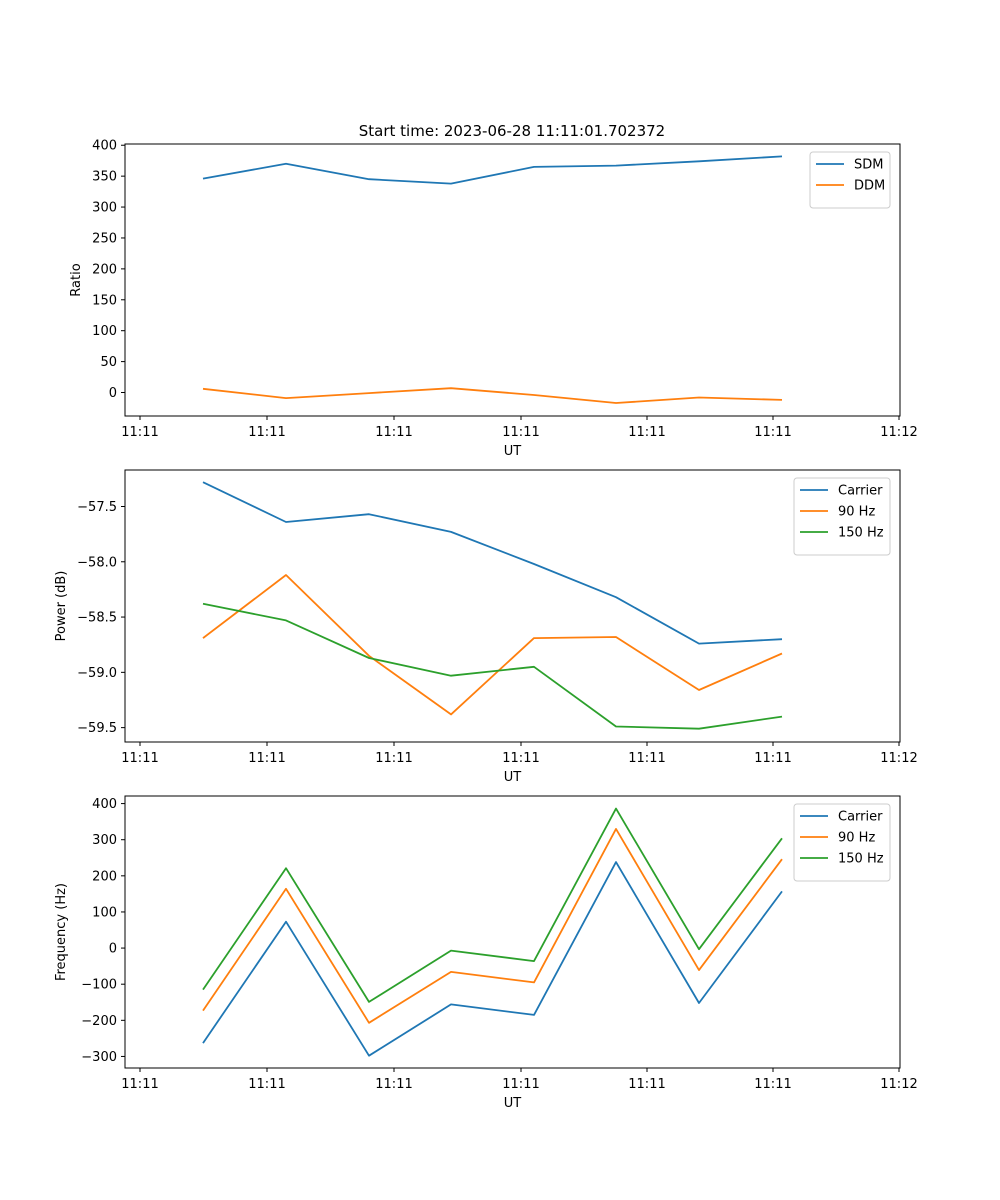 This screenshot has height=1200, width=1000. Describe the element at coordinates (99, 985) in the screenshot. I see `y-tick-label: −100` at that location.